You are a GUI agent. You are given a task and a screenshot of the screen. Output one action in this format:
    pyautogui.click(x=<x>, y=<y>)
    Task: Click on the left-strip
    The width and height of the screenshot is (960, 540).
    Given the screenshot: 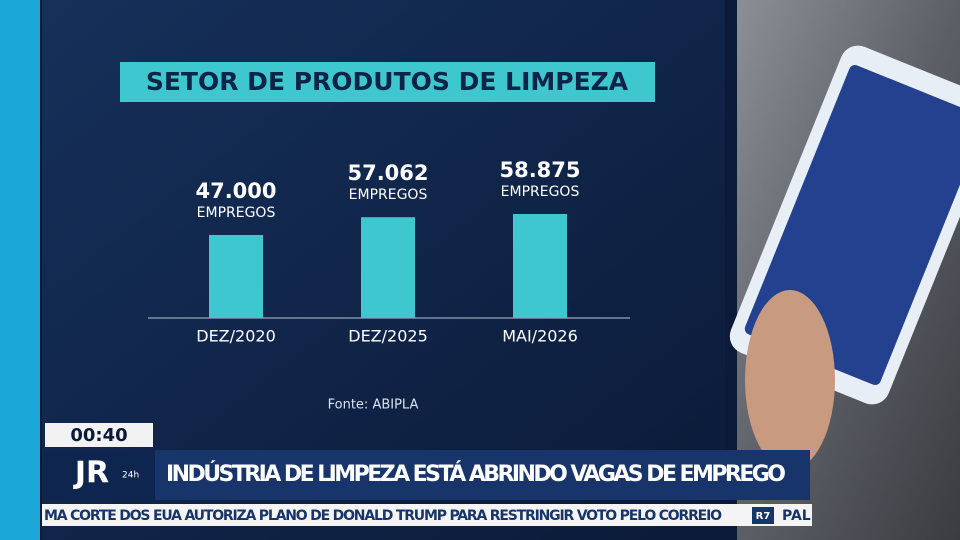 What is the action you would take?
    pyautogui.click(x=20, y=270)
    